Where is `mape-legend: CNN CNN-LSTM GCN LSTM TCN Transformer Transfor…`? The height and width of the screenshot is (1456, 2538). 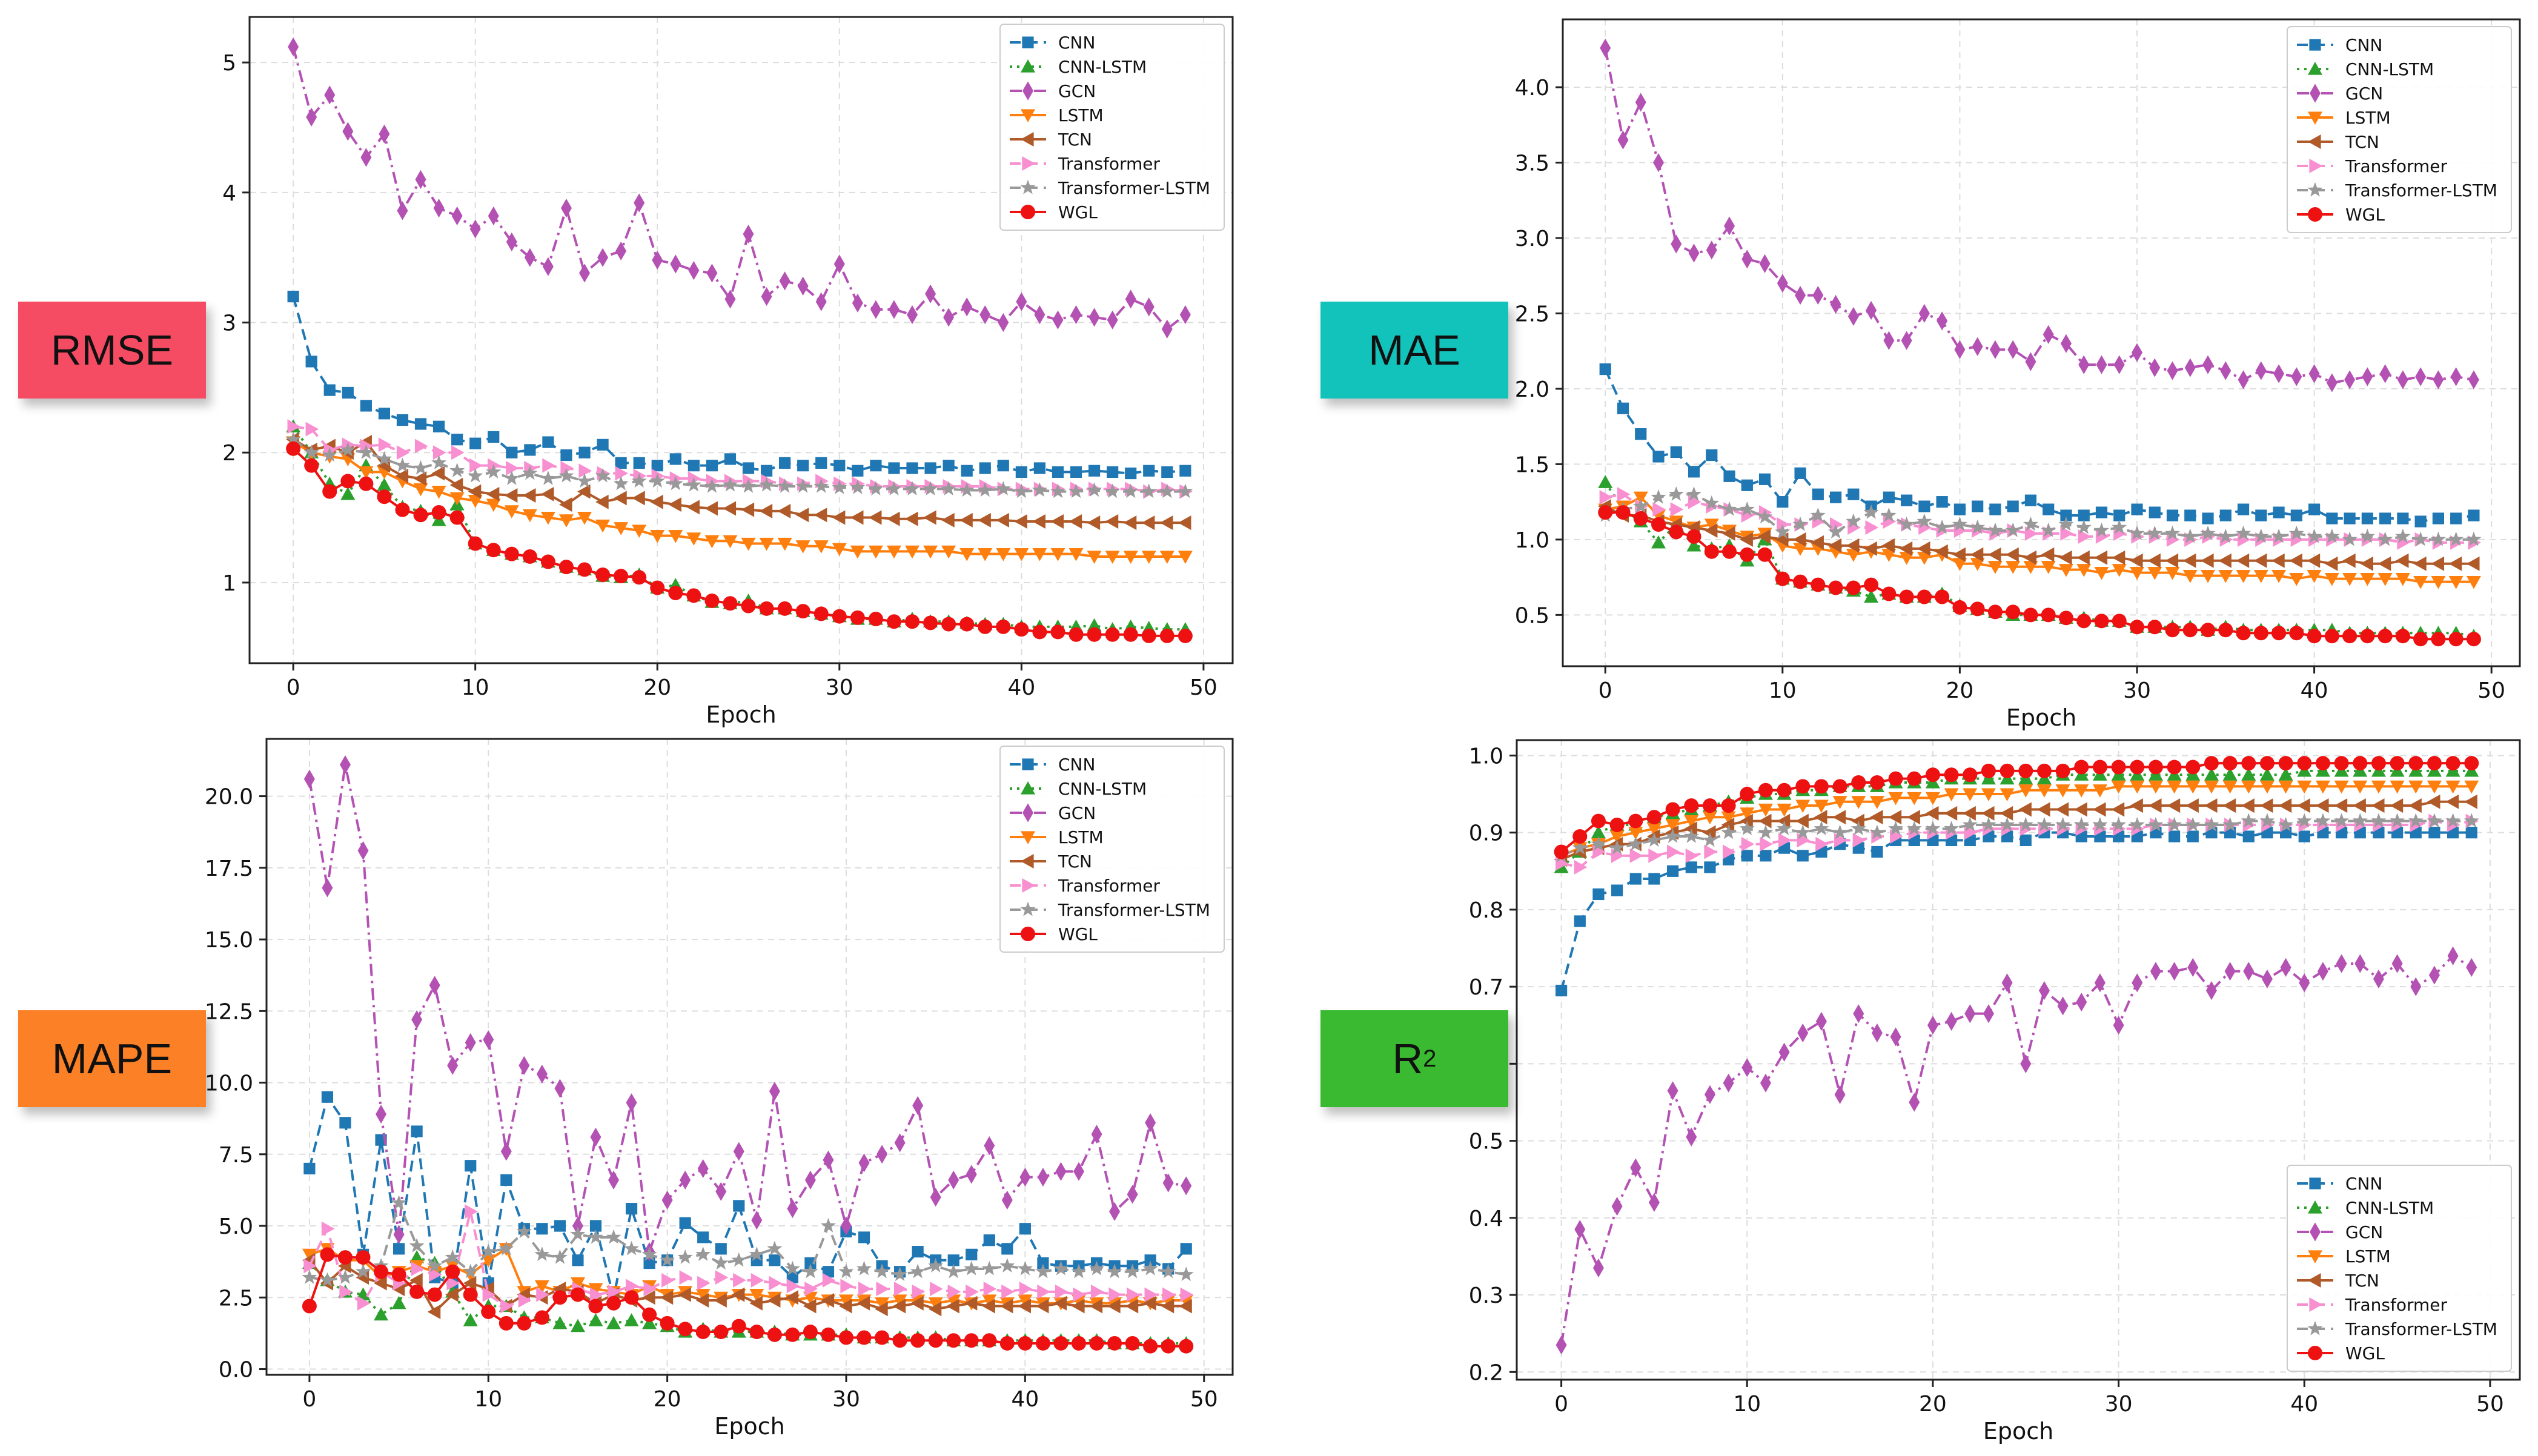
mape-legend: CNN CNN-LSTM GCN LSTM TCN Transformer Transfor… is located at coordinates (1112, 849).